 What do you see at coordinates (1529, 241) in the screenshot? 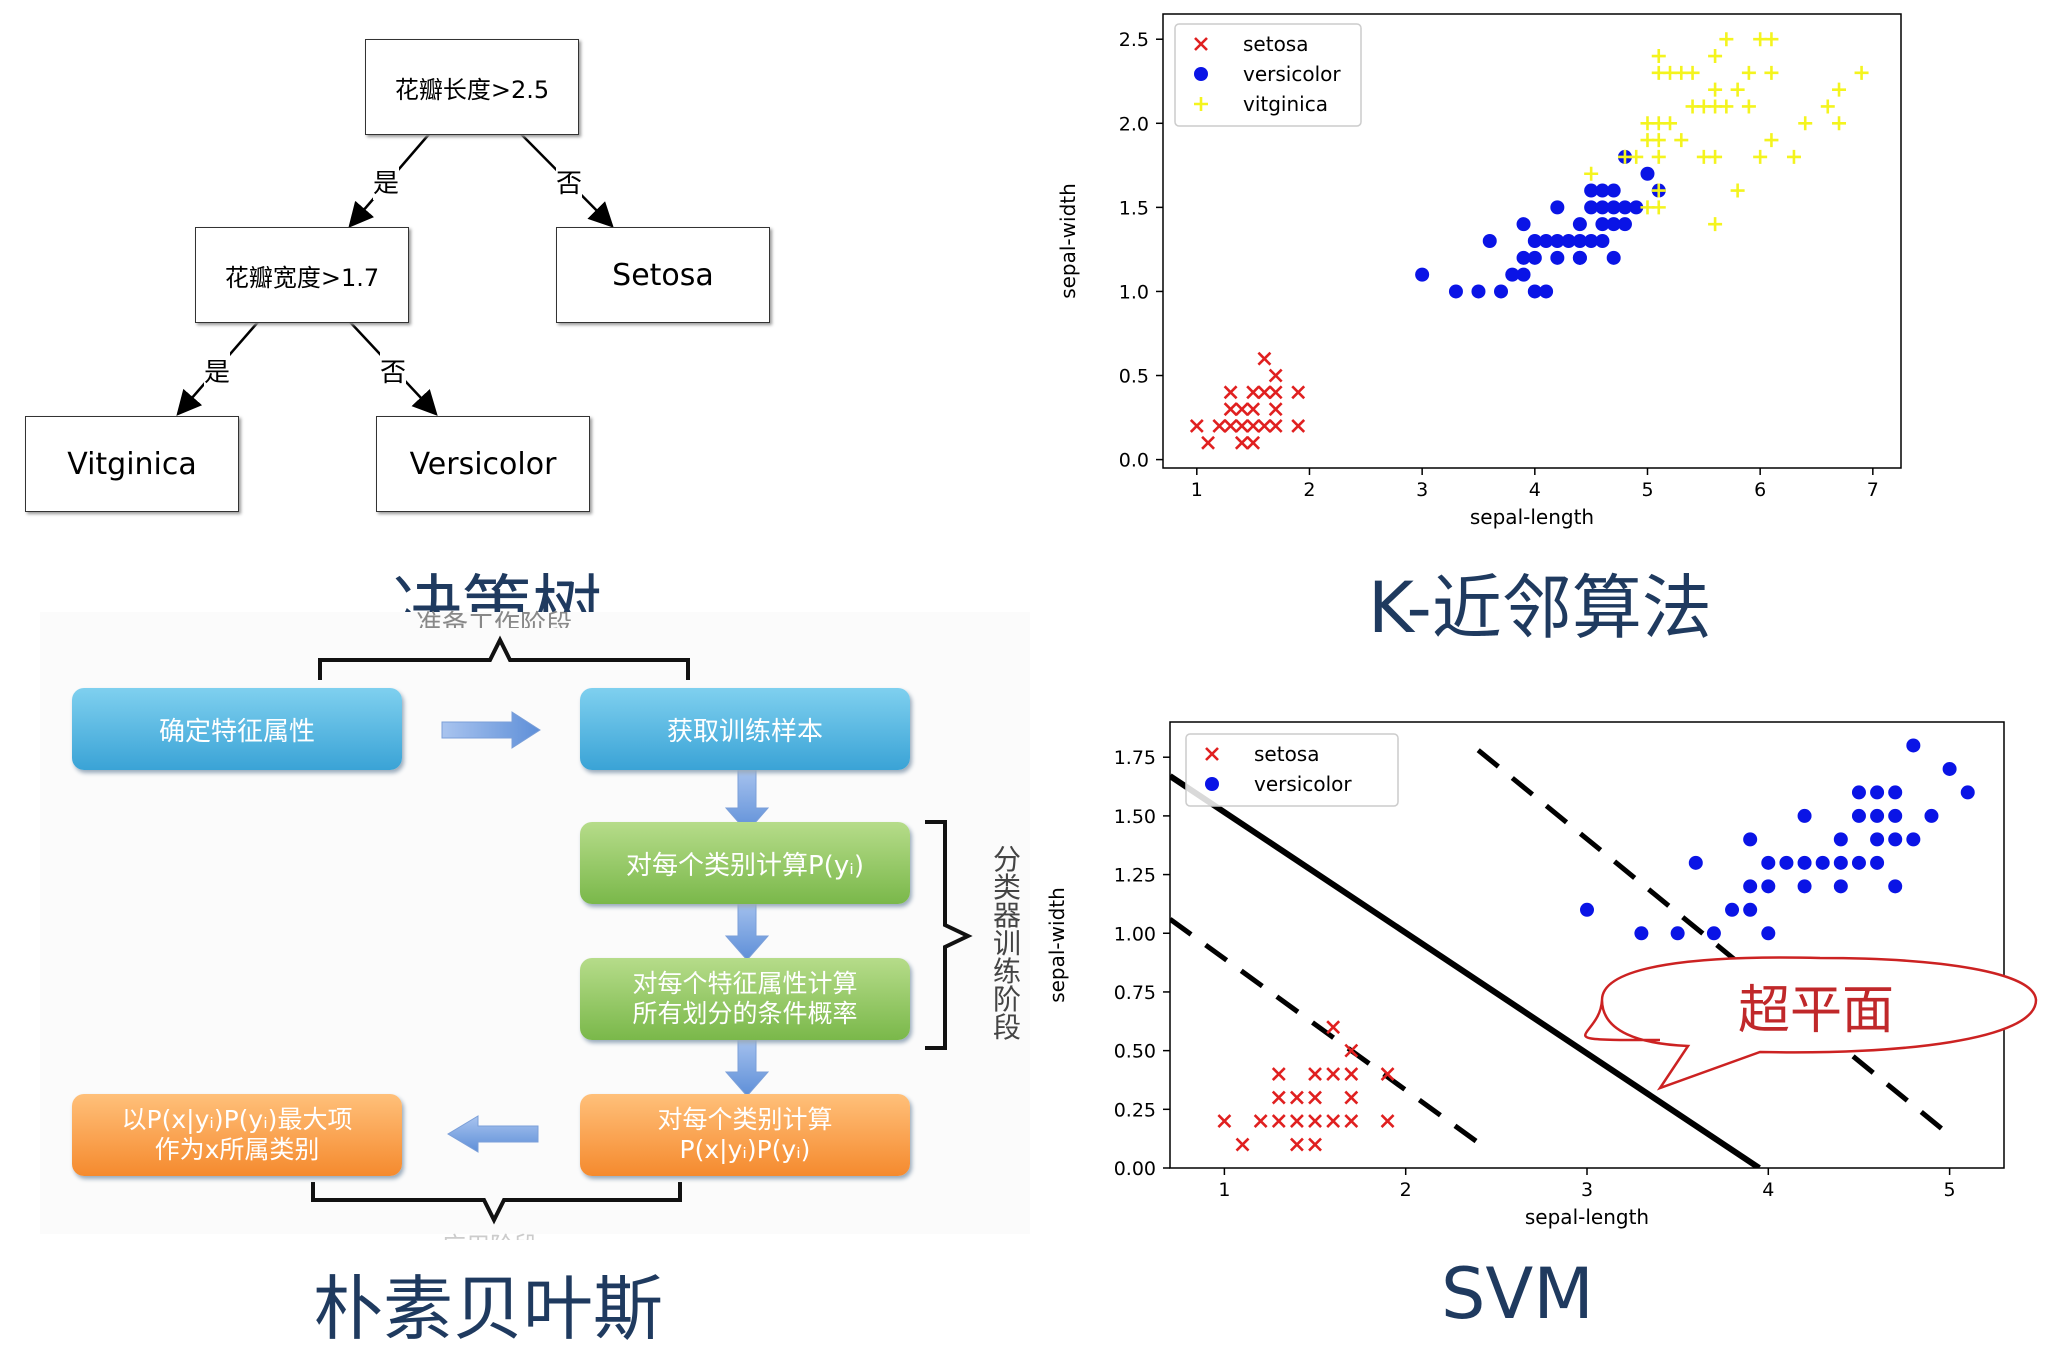
I see `plot-area` at bounding box center [1529, 241].